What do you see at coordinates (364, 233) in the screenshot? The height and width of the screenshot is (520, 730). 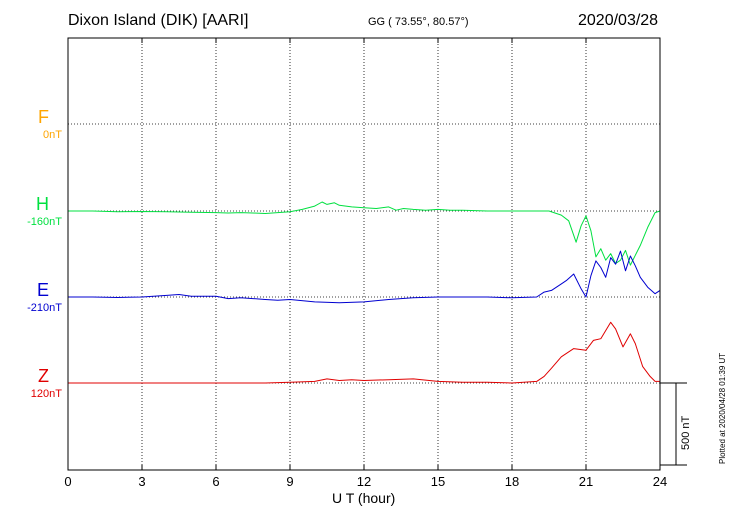 I see `series-line-h` at bounding box center [364, 233].